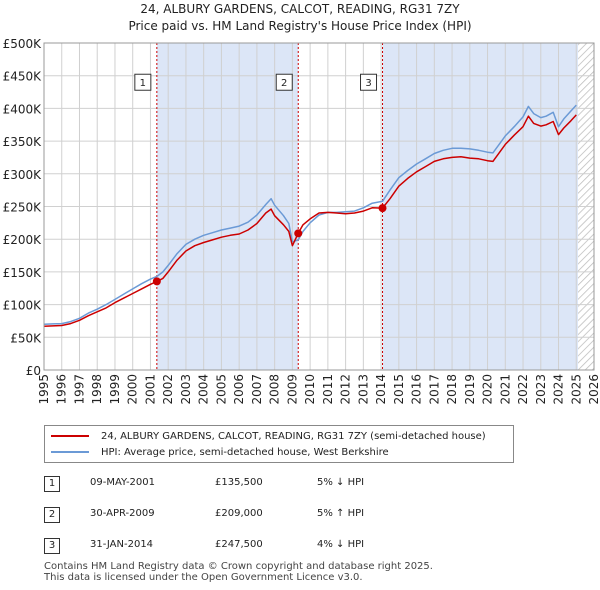 This screenshot has height=590, width=600. I want to click on x-tick-label: 2023, so click(541, 389).